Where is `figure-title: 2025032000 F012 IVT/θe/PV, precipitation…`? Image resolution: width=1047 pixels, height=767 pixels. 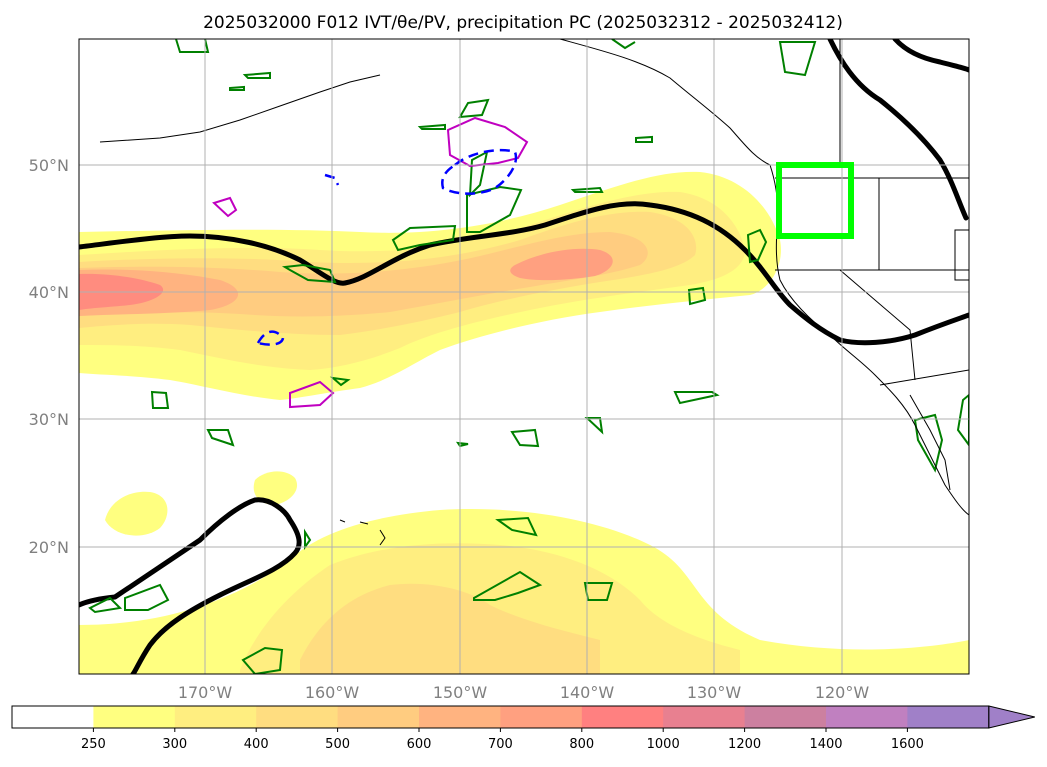 figure-title: 2025032000 F012 IVT/θe/PV, precipitation… is located at coordinates (523, 23).